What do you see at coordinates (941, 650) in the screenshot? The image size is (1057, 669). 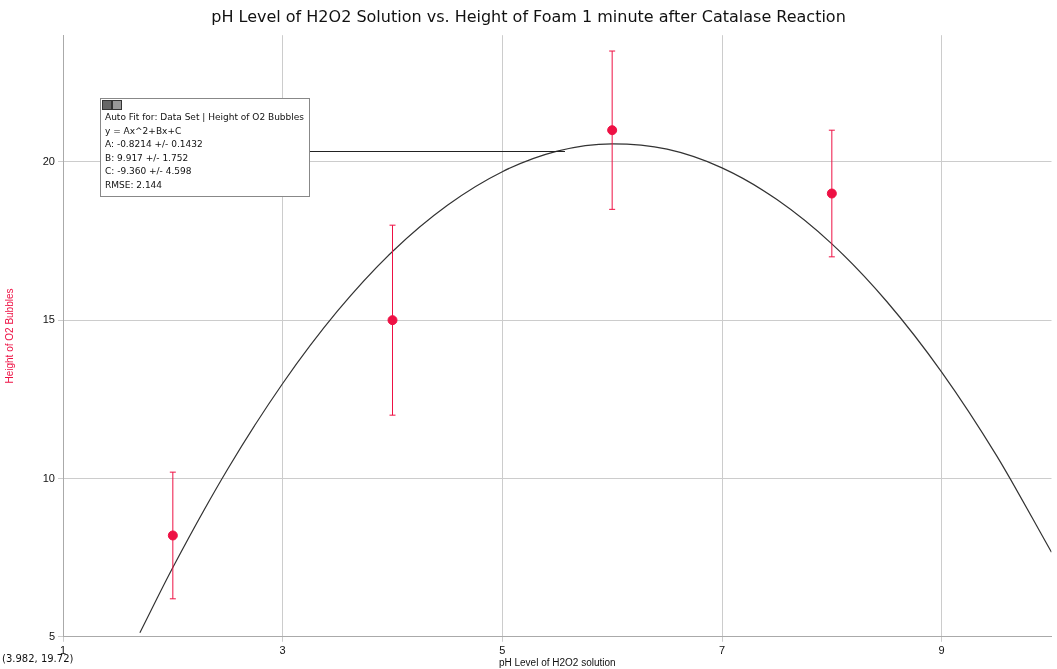 I see `x-tick-label: 9` at bounding box center [941, 650].